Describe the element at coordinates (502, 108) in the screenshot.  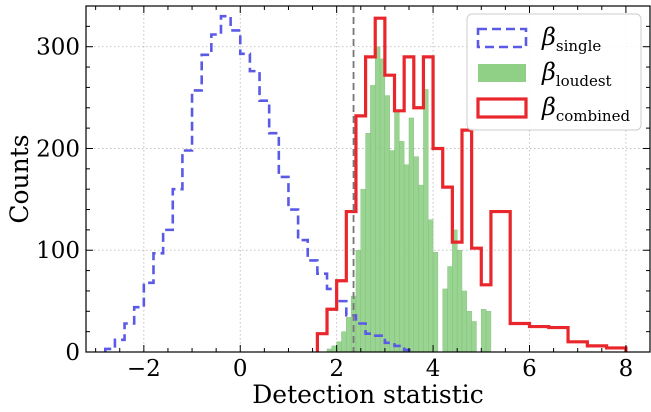
I see `legend-combined-symbol` at that location.